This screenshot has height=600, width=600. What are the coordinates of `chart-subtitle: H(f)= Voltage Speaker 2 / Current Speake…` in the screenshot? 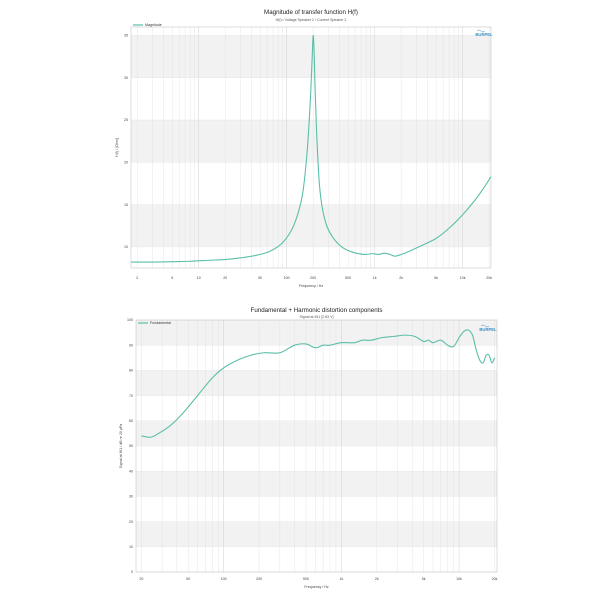 It's located at (311, 20).